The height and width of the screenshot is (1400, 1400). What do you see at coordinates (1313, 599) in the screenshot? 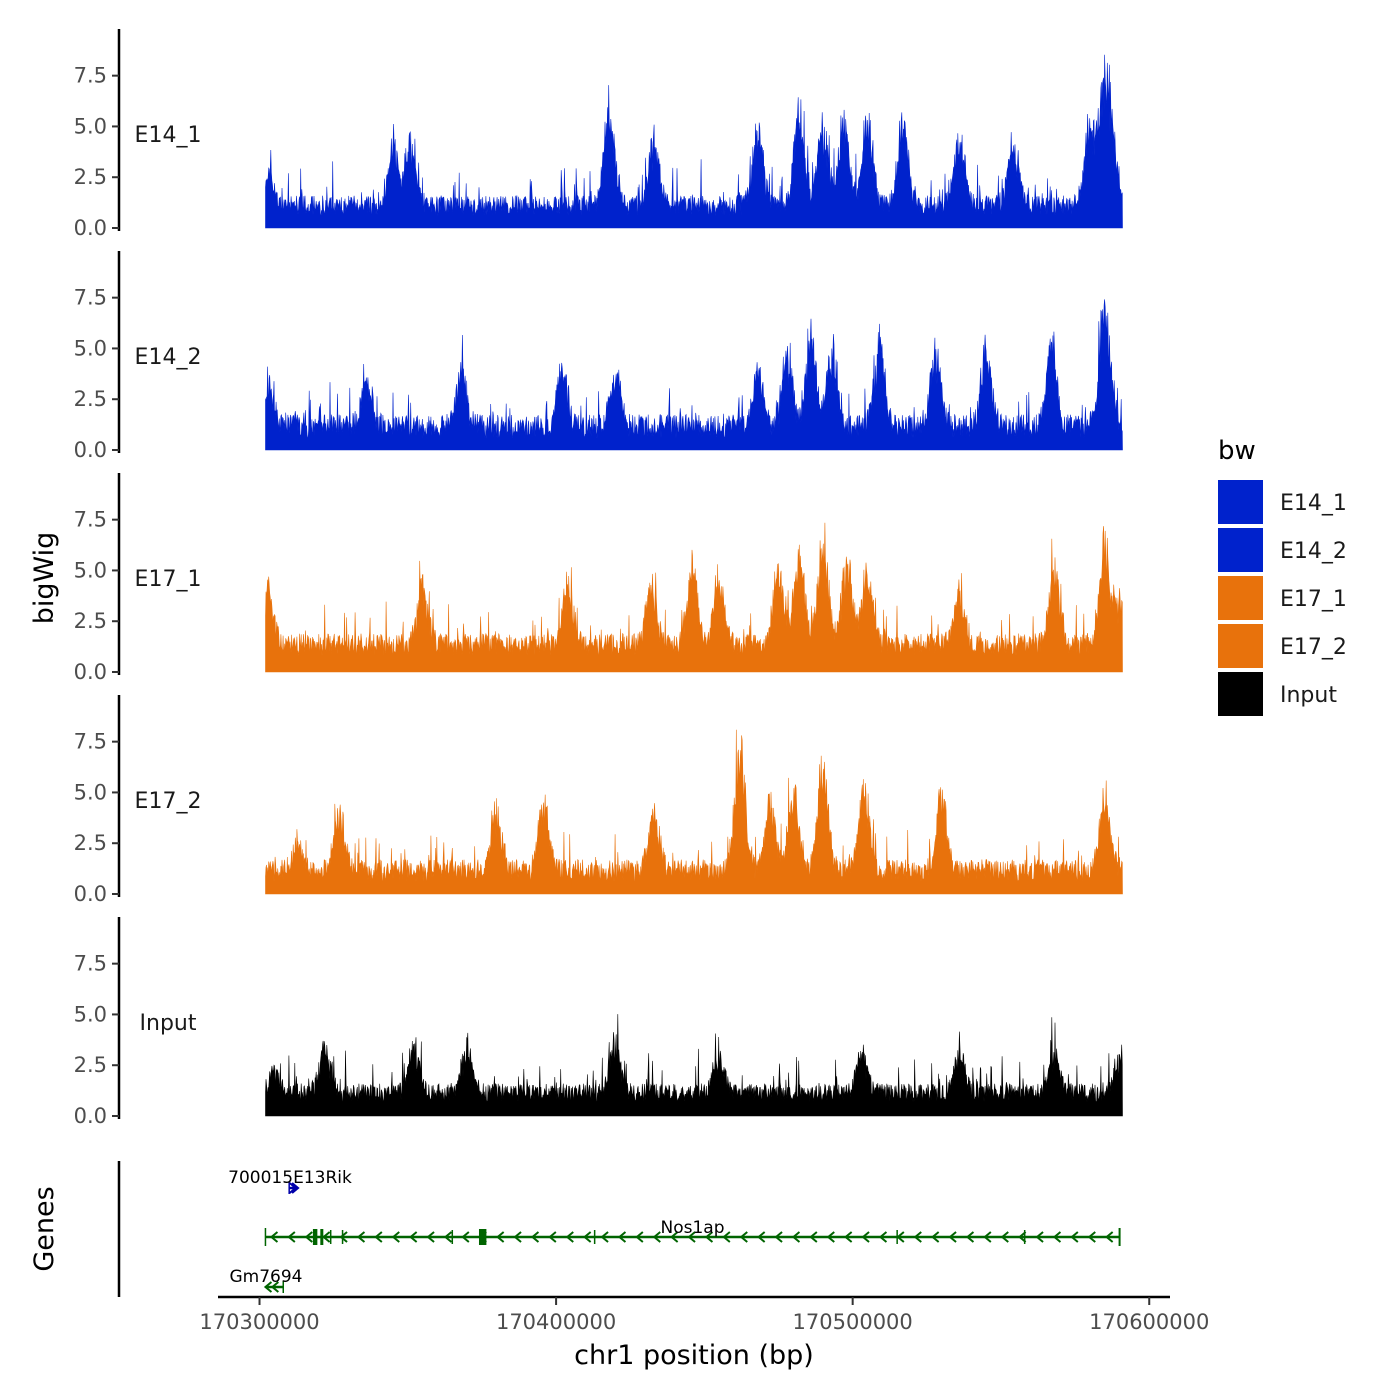
I see `legend-label: E17_1` at bounding box center [1313, 599].